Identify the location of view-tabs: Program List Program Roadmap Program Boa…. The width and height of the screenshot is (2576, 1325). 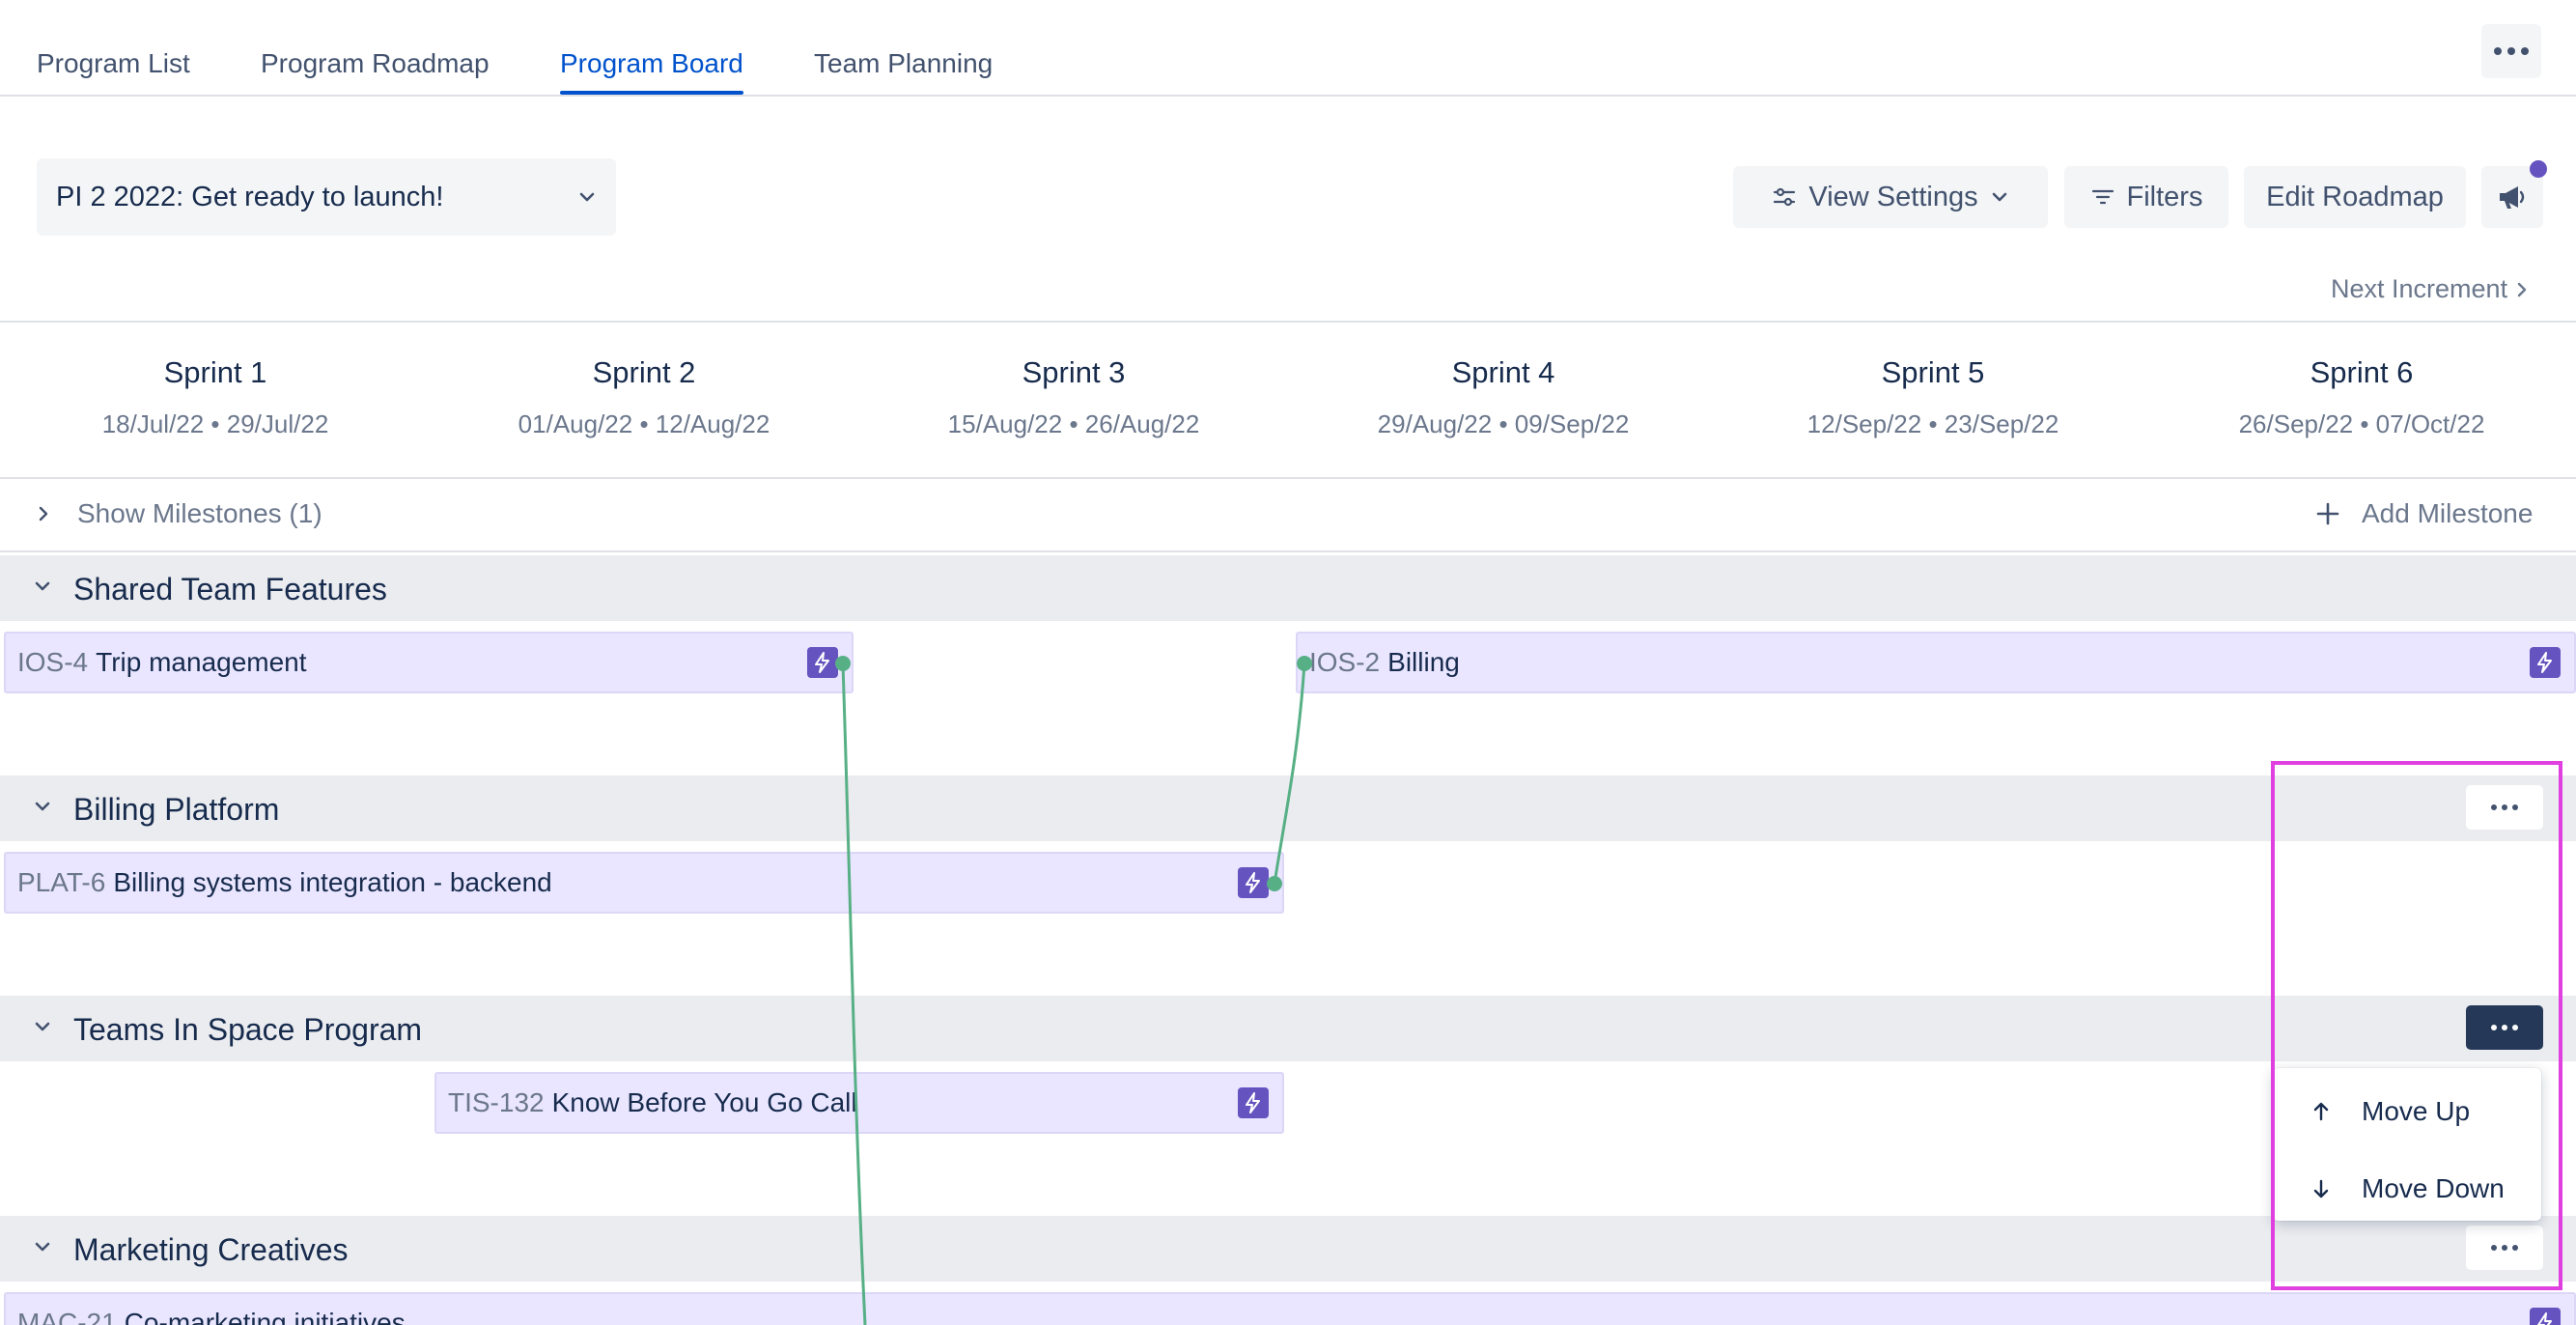
(1288, 48).